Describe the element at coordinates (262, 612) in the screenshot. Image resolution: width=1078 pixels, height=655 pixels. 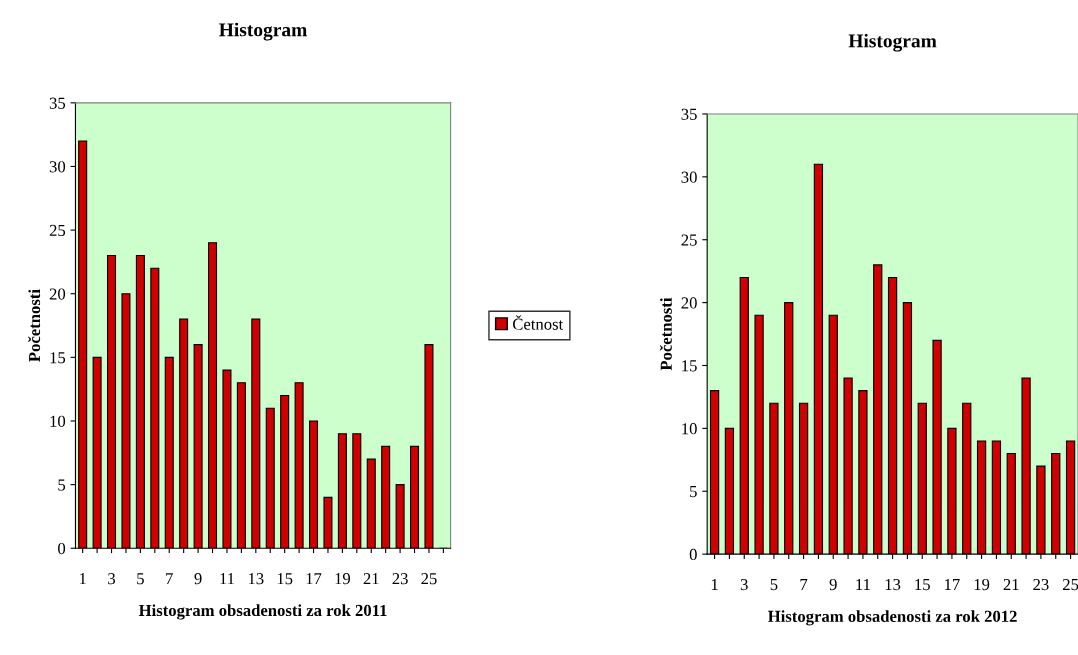
I see `x-axis-title: Histogram obsadenosti za rok 2011` at that location.